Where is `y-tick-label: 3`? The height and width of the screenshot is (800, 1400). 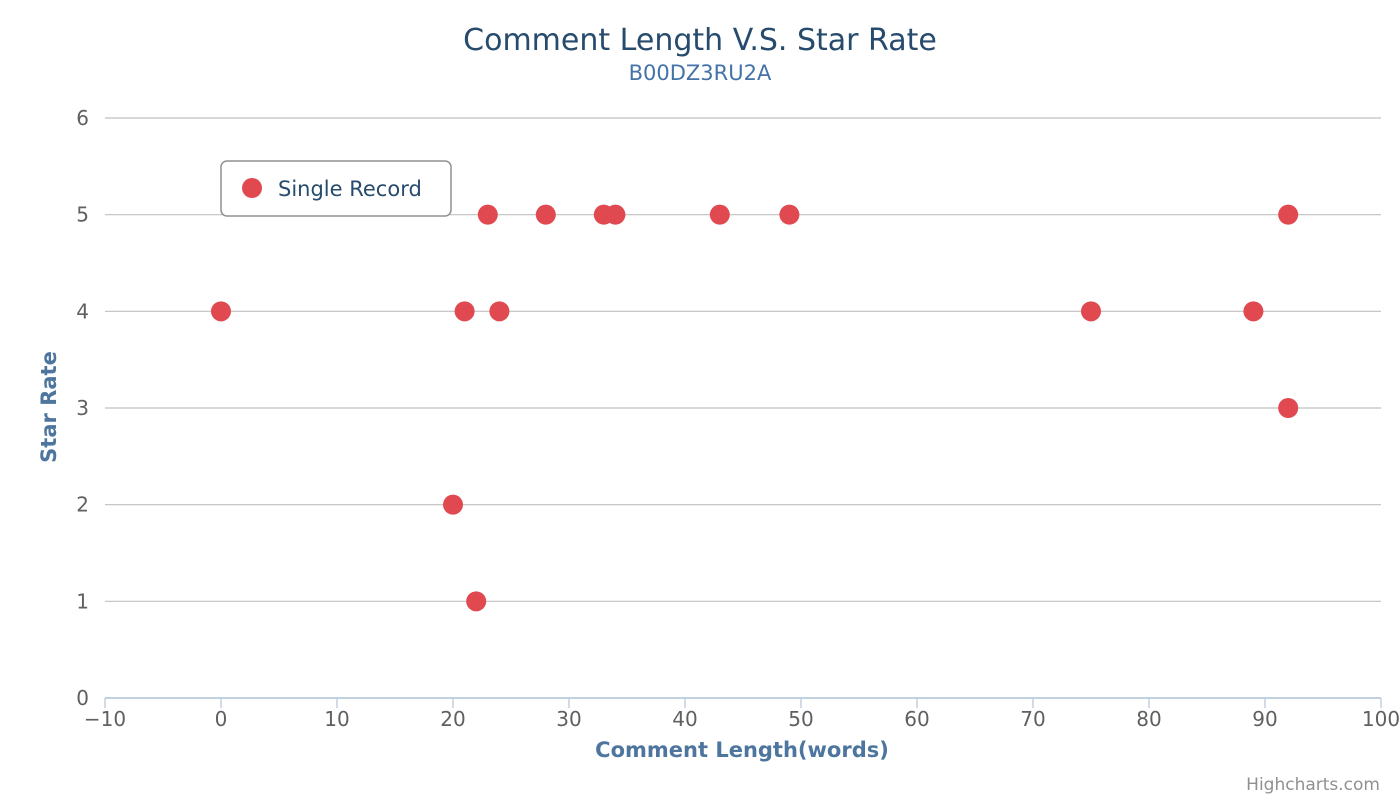
y-tick-label: 3 is located at coordinates (82, 408).